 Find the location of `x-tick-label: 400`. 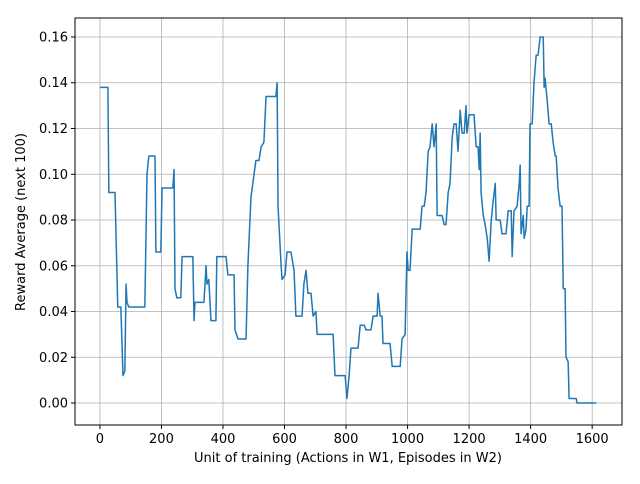

x-tick-label: 400 is located at coordinates (223, 439).